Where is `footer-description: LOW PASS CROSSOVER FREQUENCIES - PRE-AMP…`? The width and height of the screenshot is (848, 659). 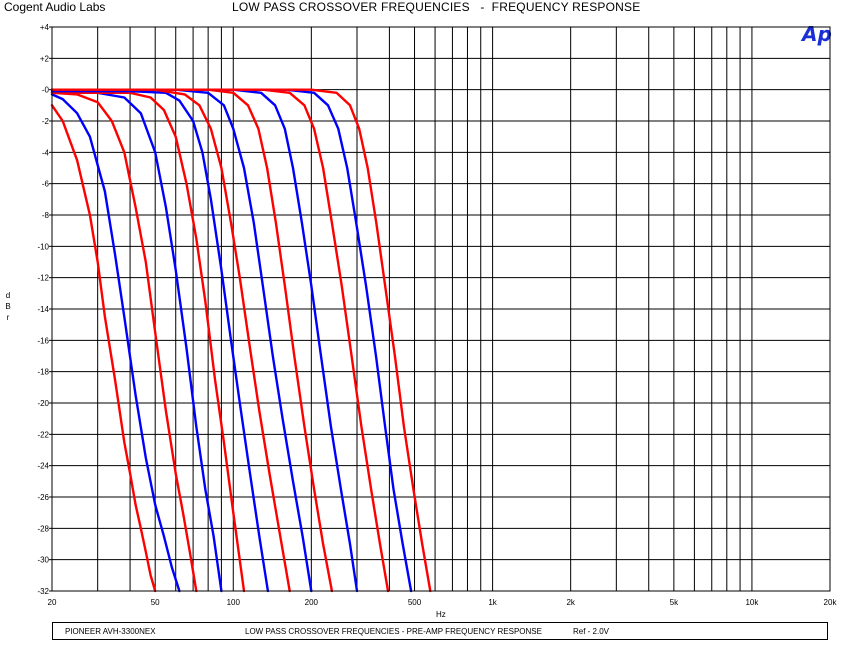
footer-description: LOW PASS CROSSOVER FREQUENCIES - PRE-AMP… is located at coordinates (393, 631).